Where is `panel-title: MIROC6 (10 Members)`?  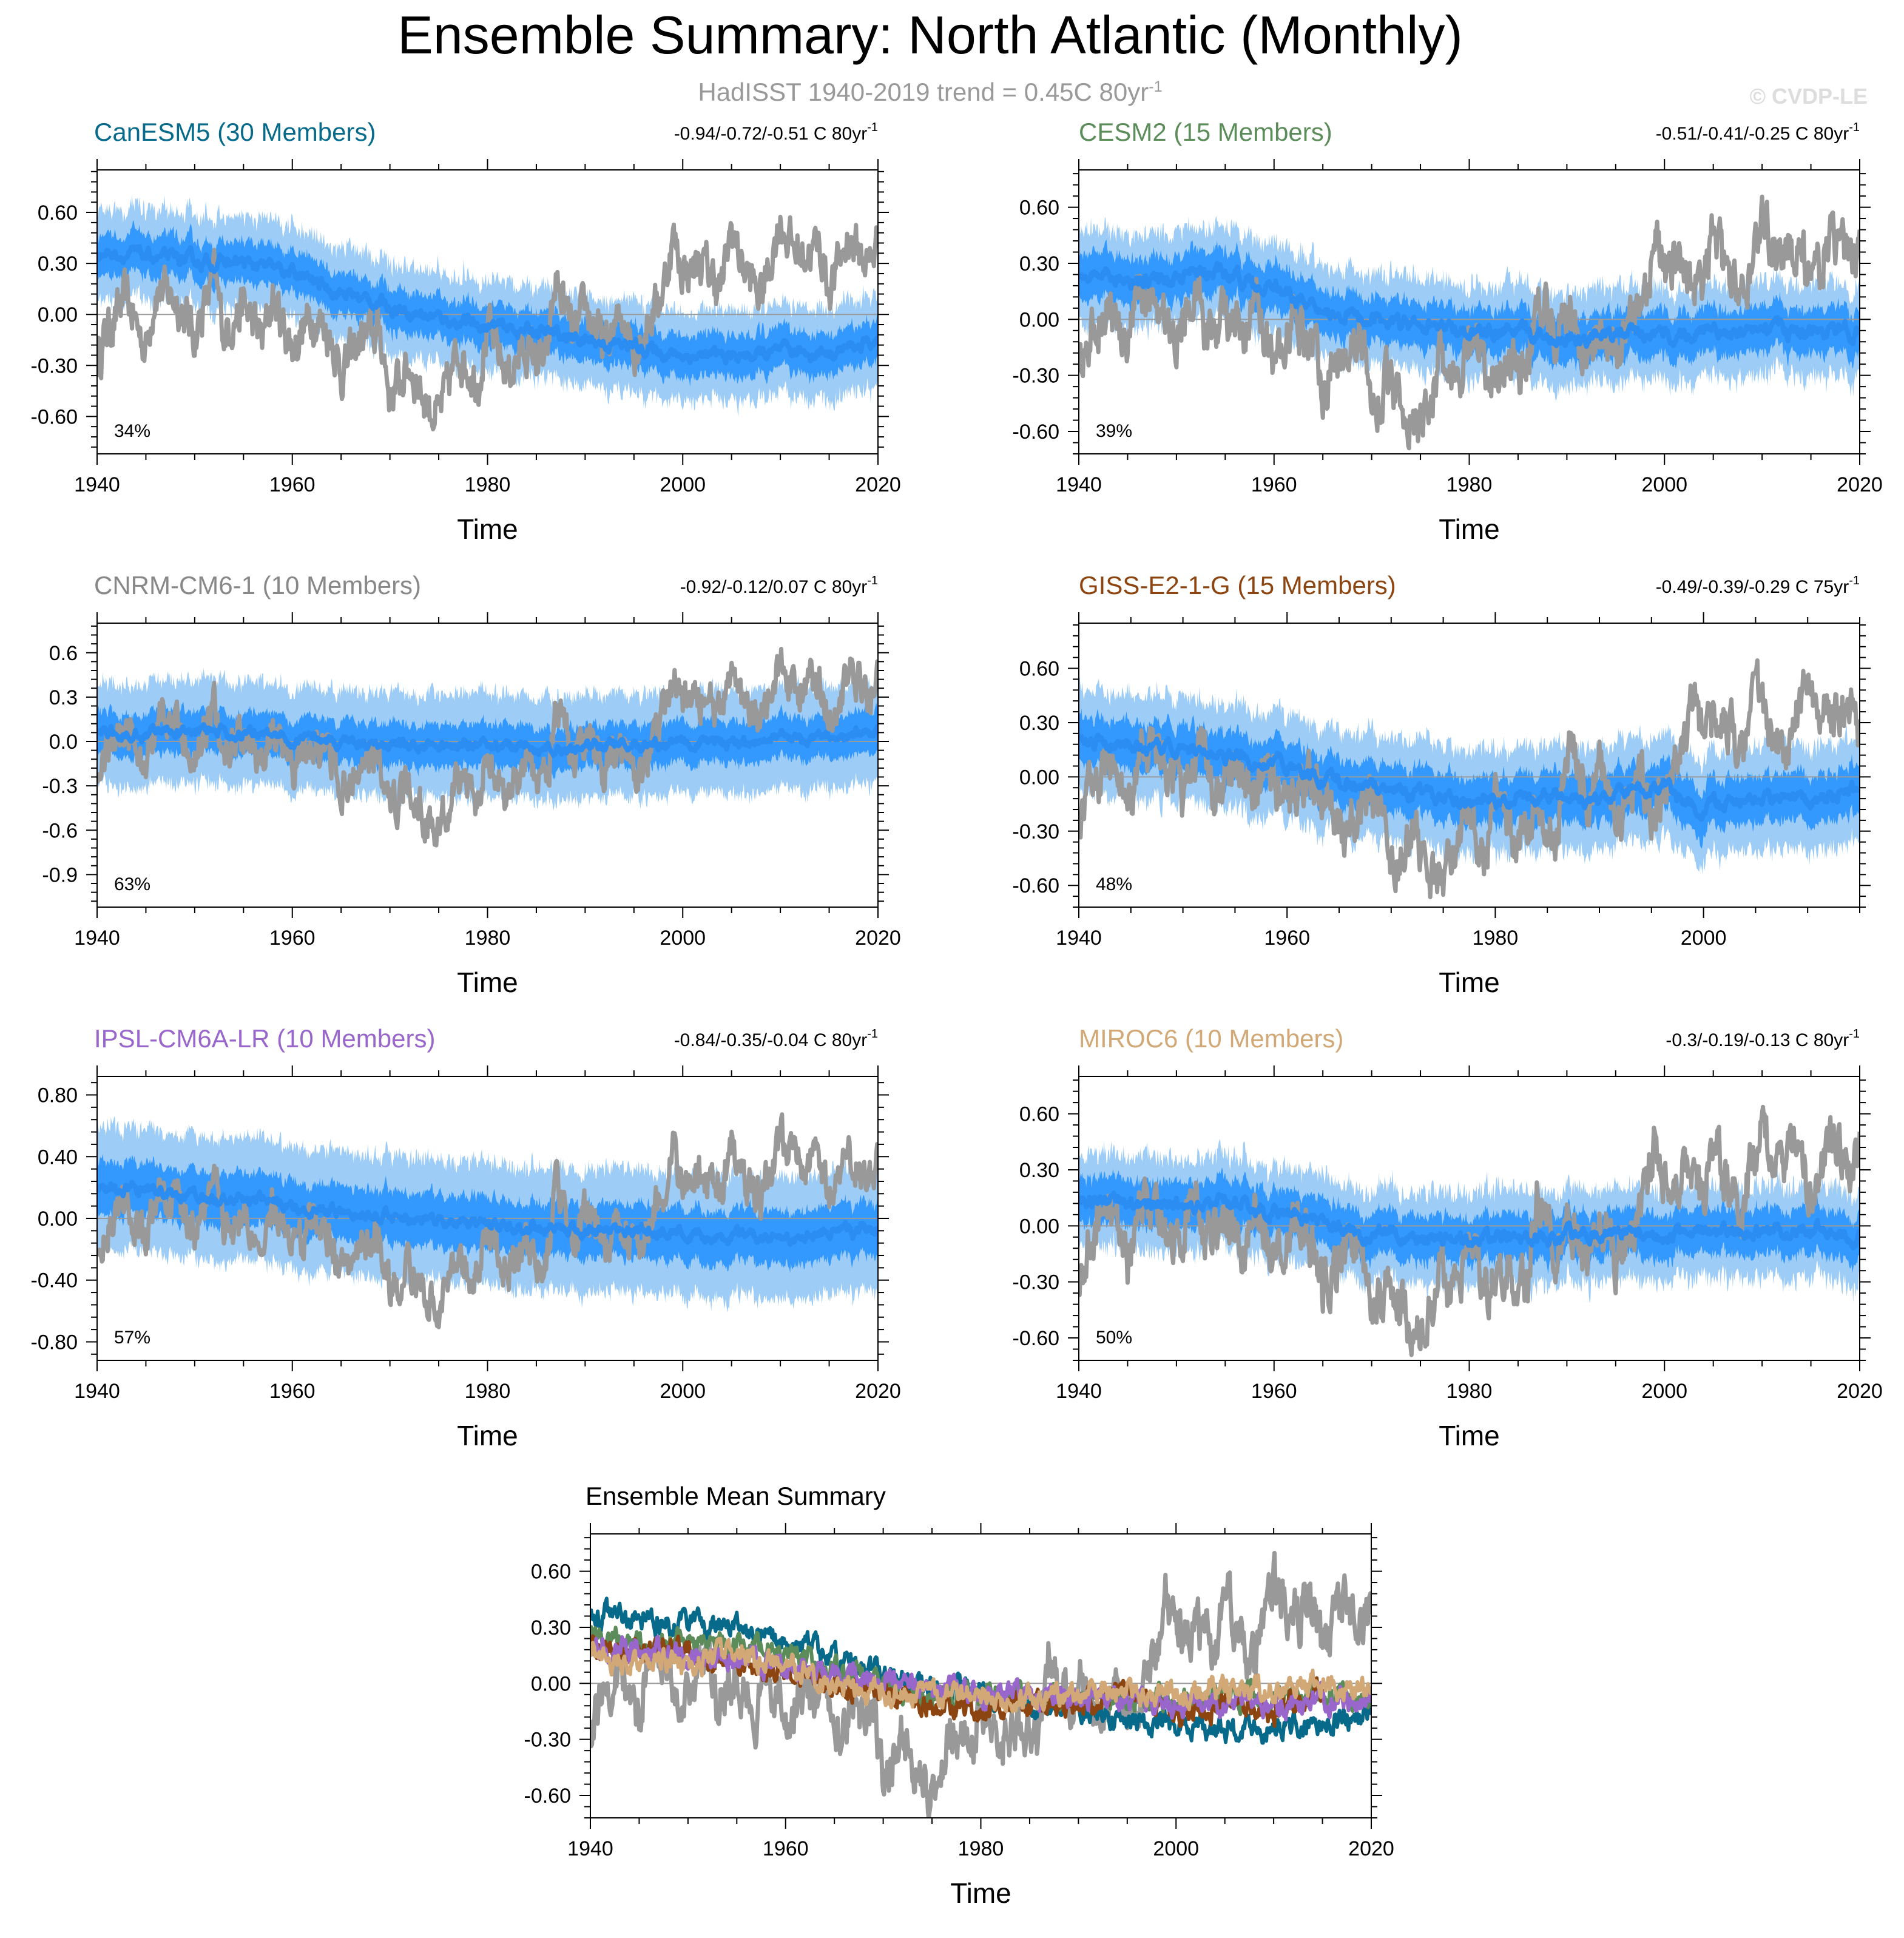 panel-title: MIROC6 (10 Members) is located at coordinates (1211, 1038).